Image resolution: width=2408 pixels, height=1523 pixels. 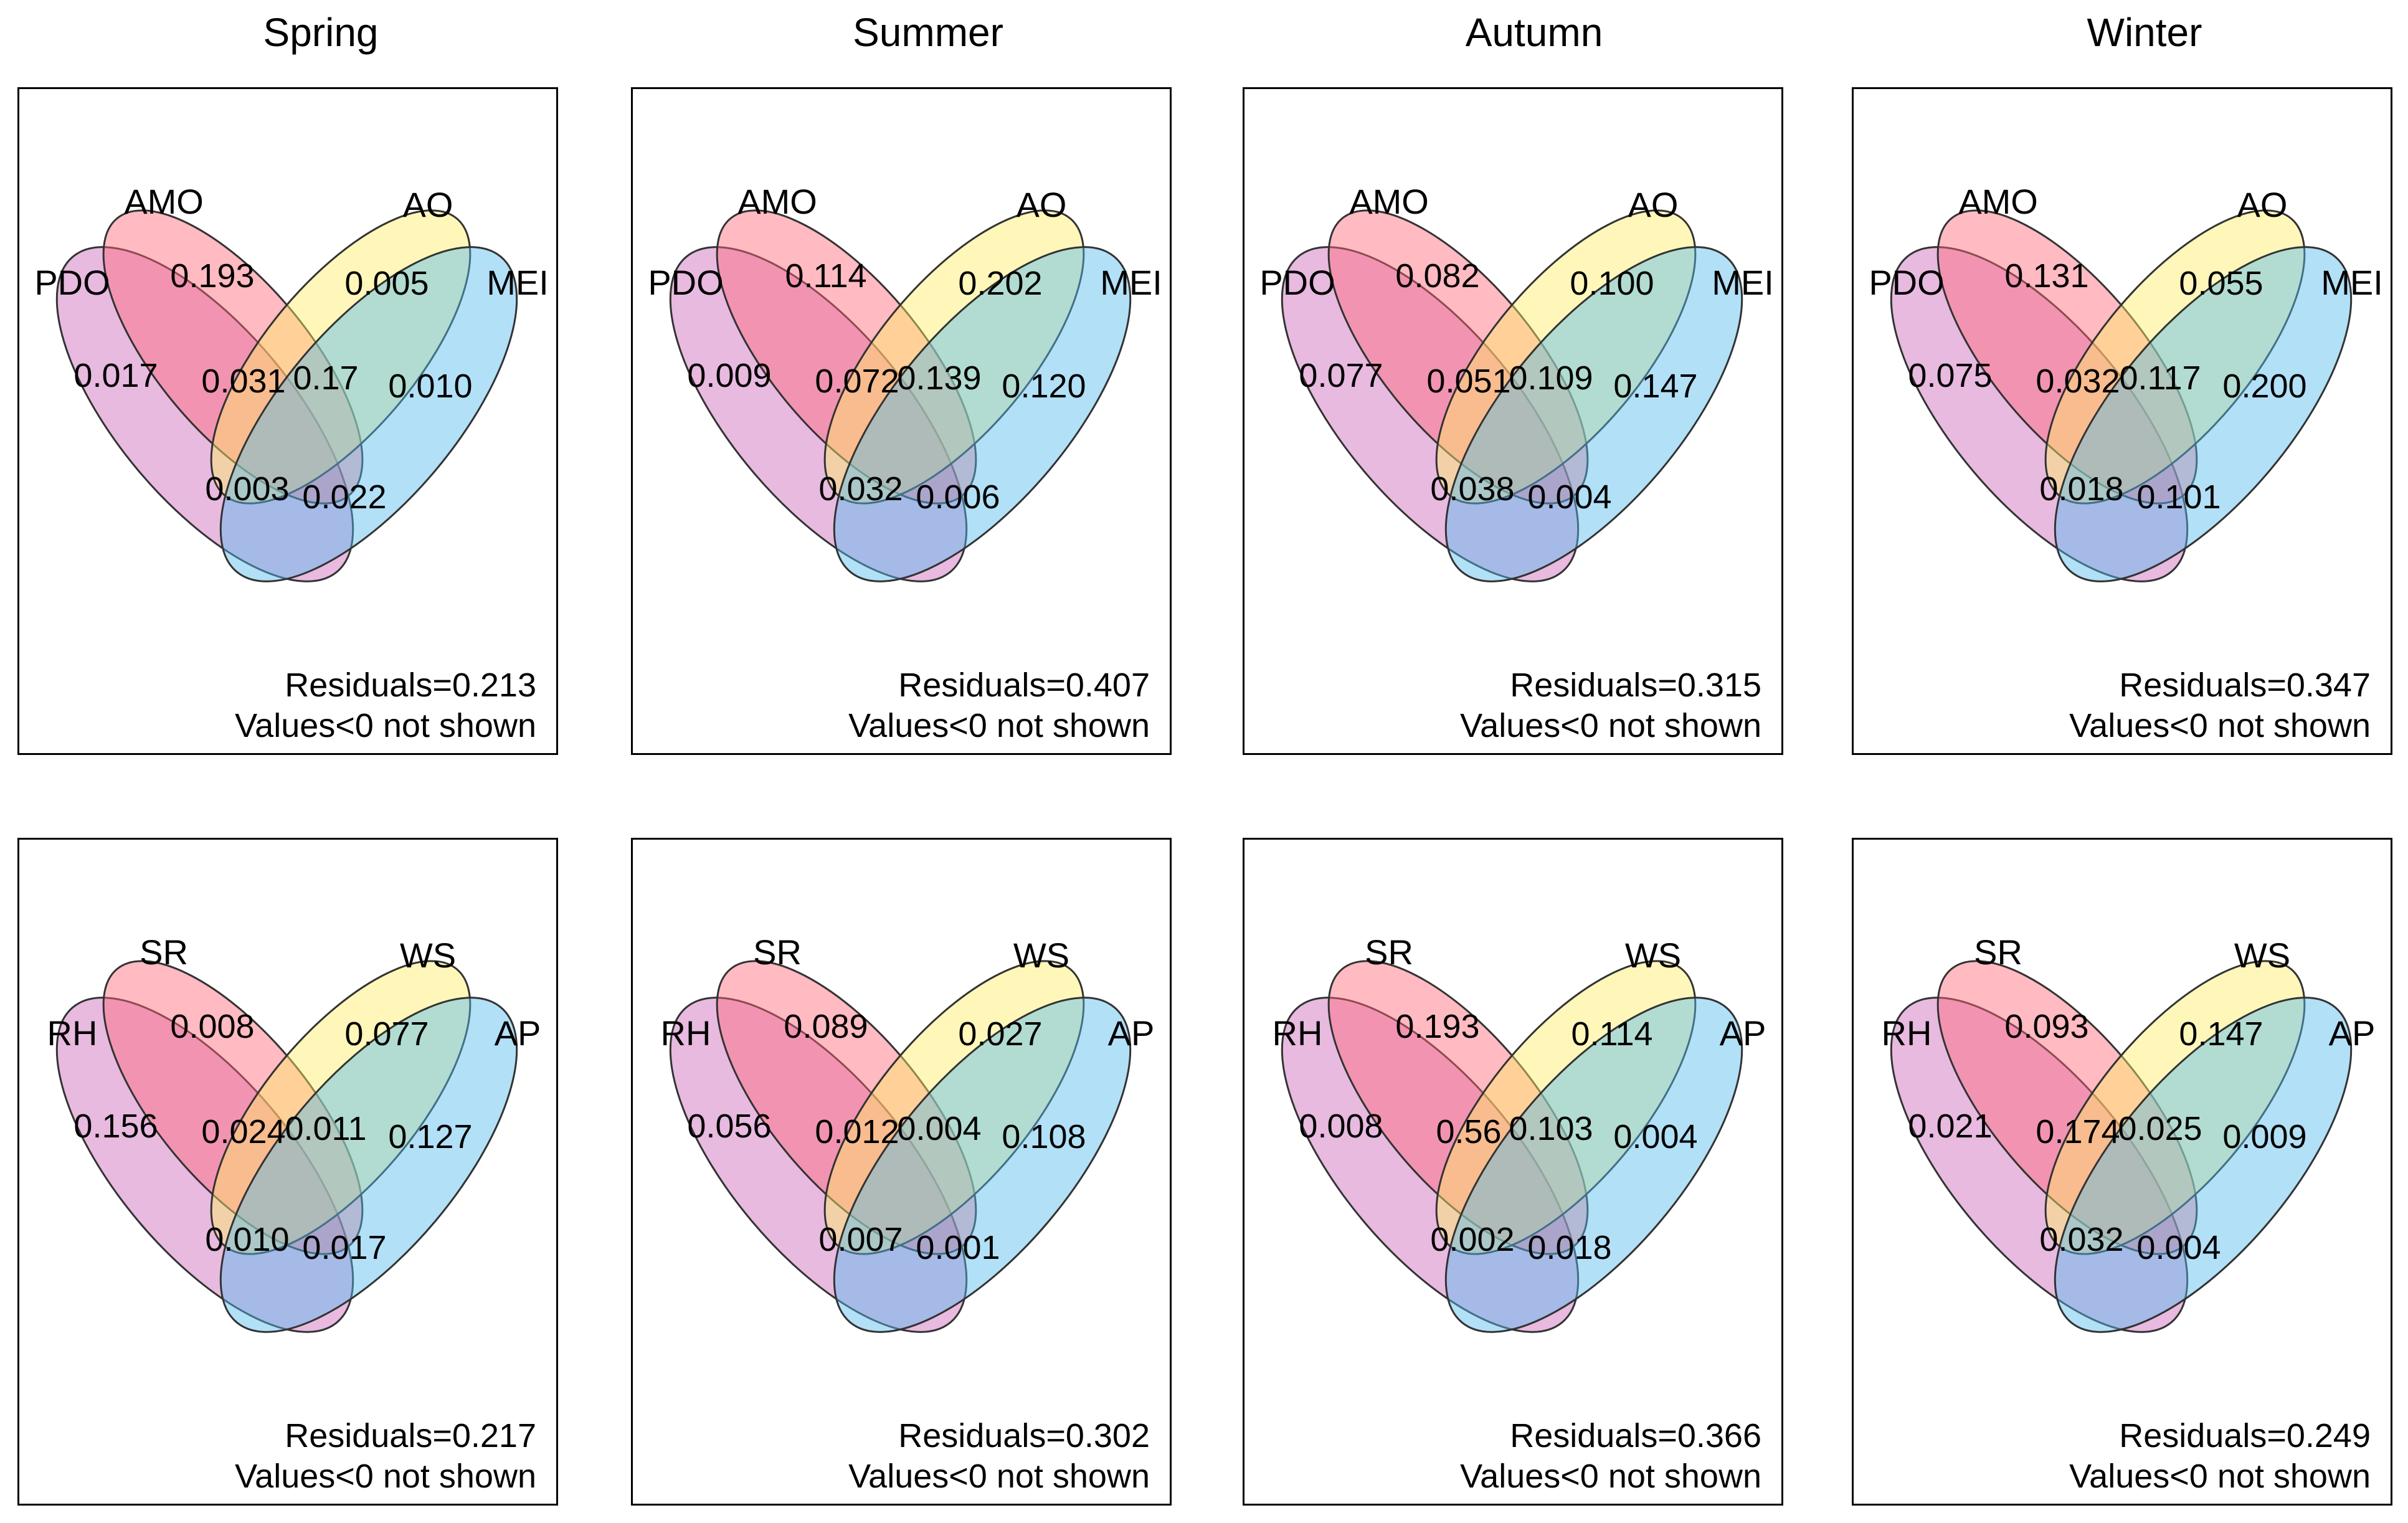 I want to click on value-abd: 0.010, so click(x=247, y=1239).